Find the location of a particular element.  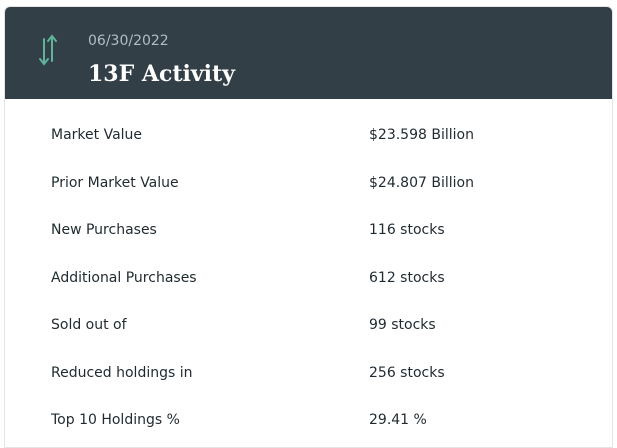

table-row: Additional Purchases 612 stocks is located at coordinates (308, 280).